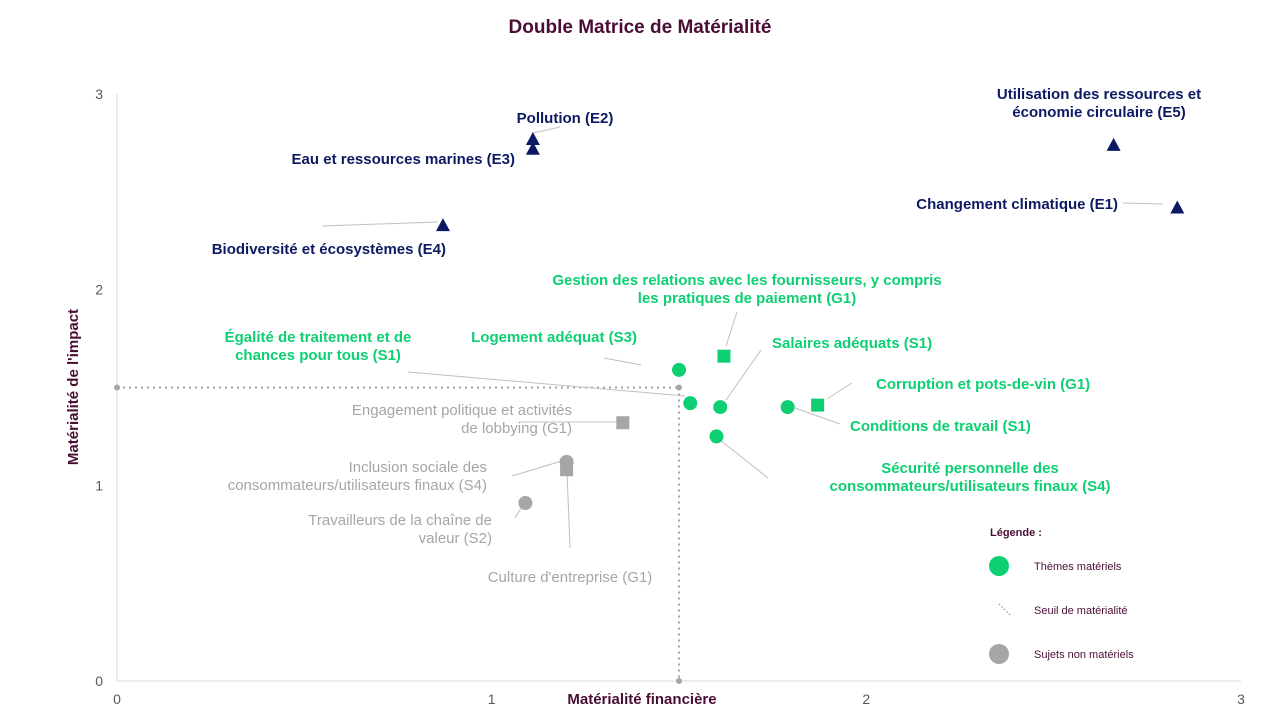  Describe the element at coordinates (1005, 610) in the screenshot. I see `legend-threshold-symbol` at that location.